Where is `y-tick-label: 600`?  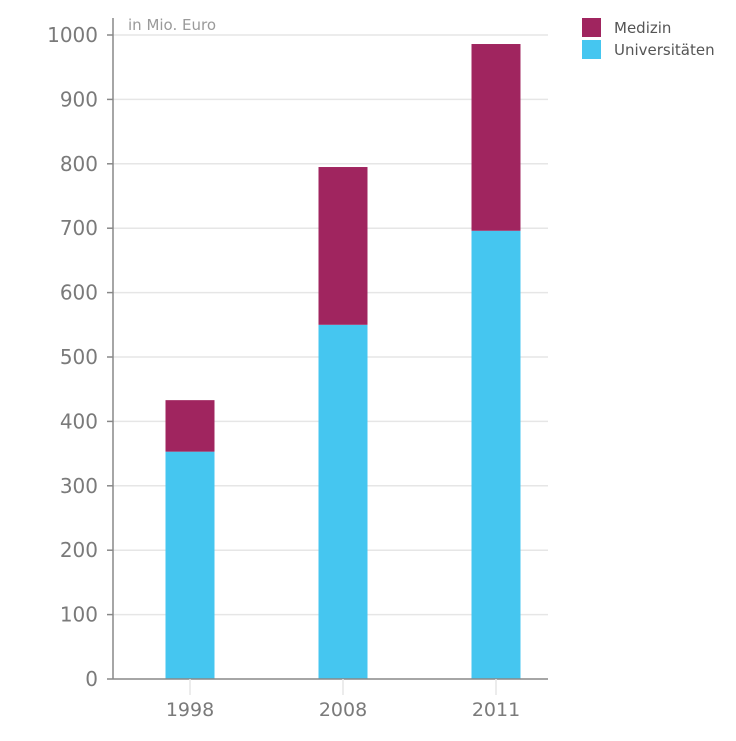
y-tick-label: 600 is located at coordinates (79, 293).